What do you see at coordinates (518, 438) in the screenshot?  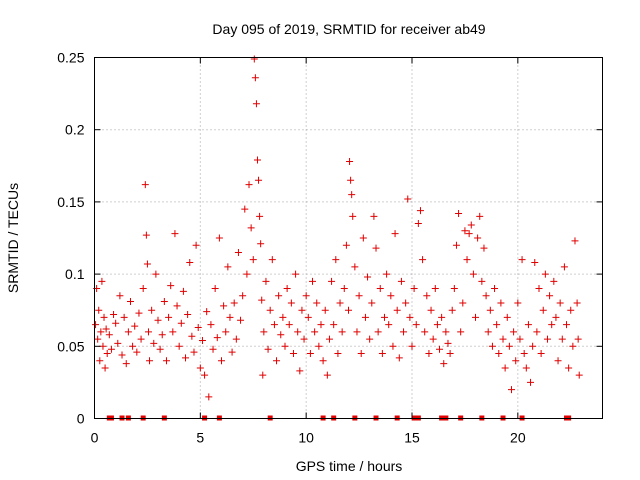 I see `x-tick-label: 20` at bounding box center [518, 438].